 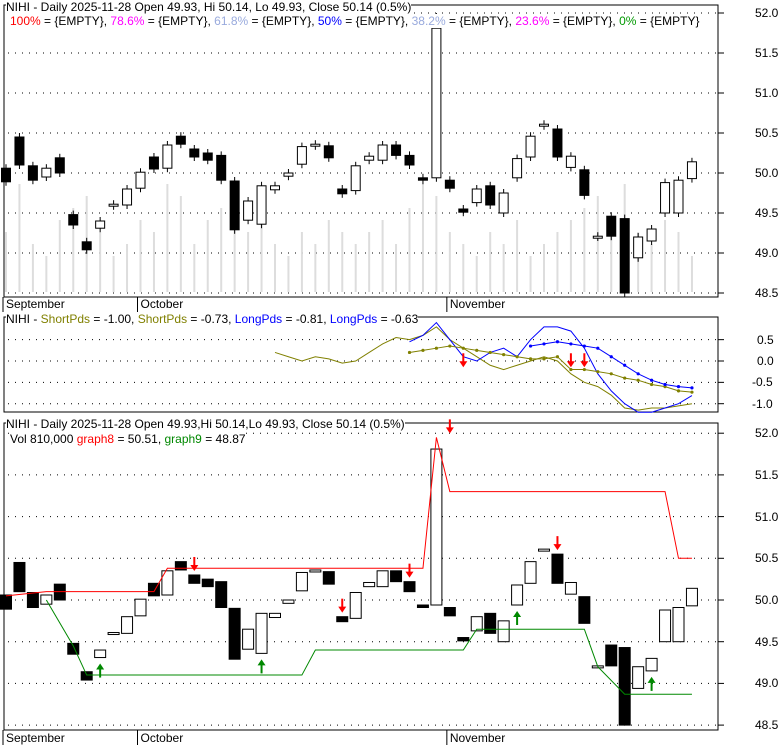 What do you see at coordinates (767, 683) in the screenshot?
I see `y-tick-label: 49.0` at bounding box center [767, 683].